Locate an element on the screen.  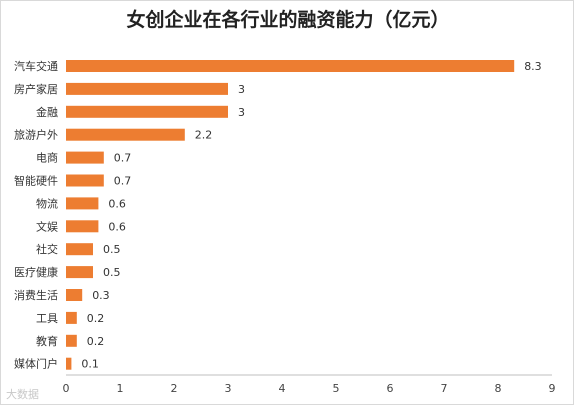
watermark: 大数据 is located at coordinates (22, 394).